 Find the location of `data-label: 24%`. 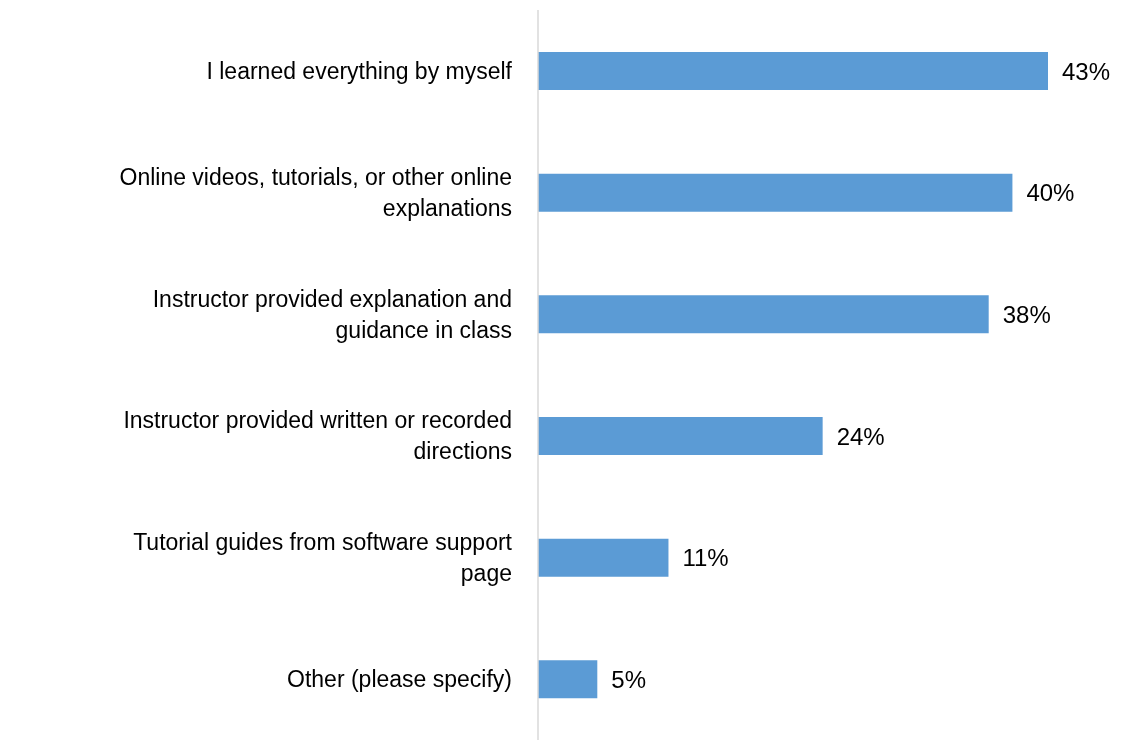

data-label: 24% is located at coordinates (860, 436).